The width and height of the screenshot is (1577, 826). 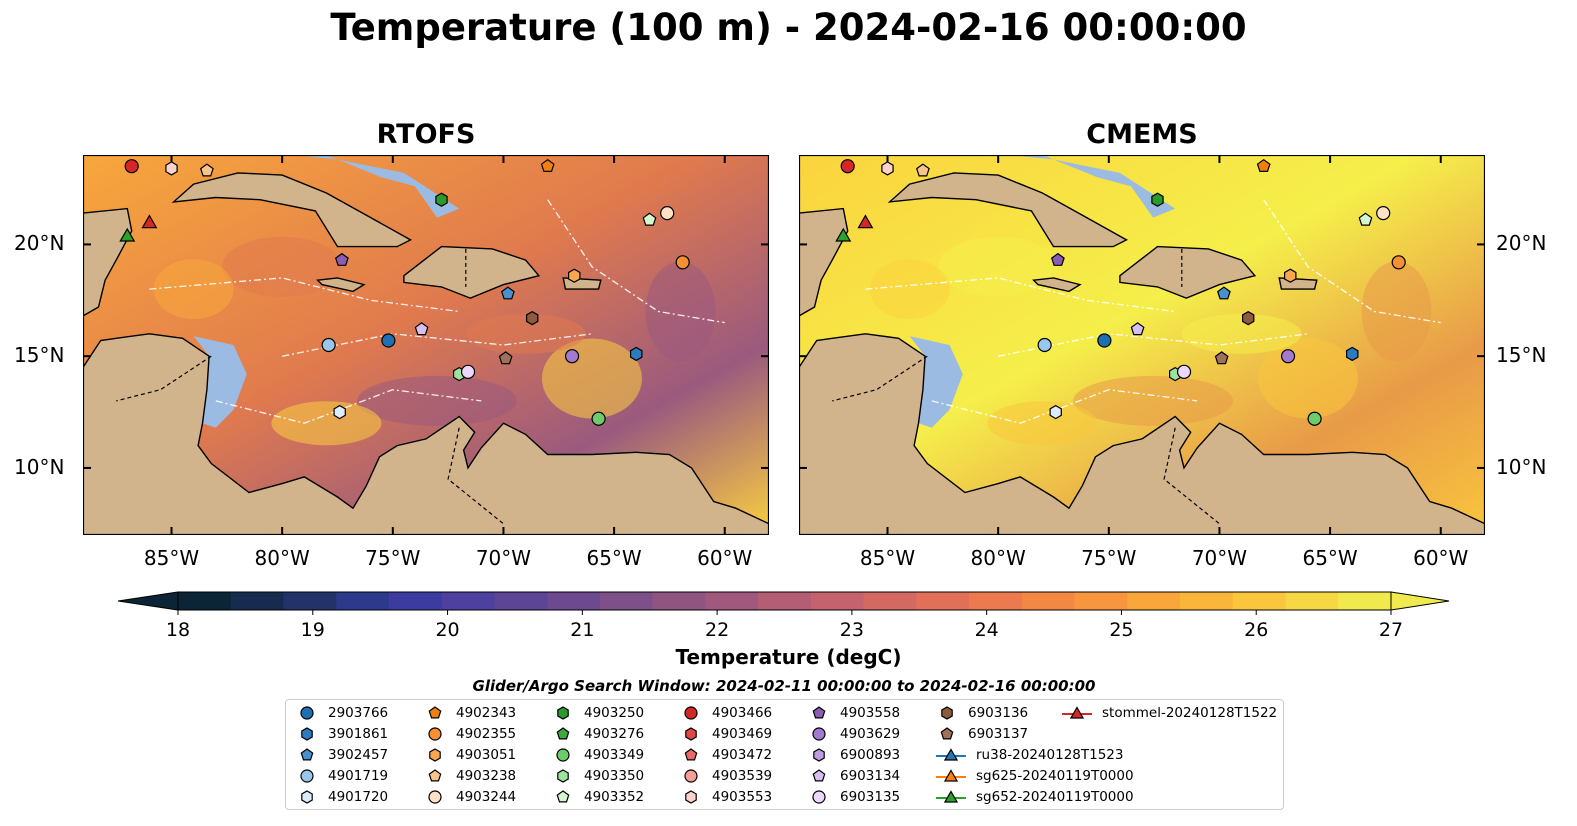 I want to click on legend-label: 4903472, so click(x=742, y=755).